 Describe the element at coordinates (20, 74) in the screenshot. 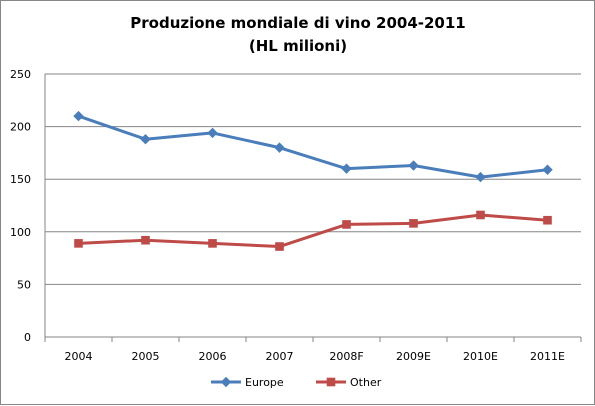

I see `y-tick-label: 250` at that location.